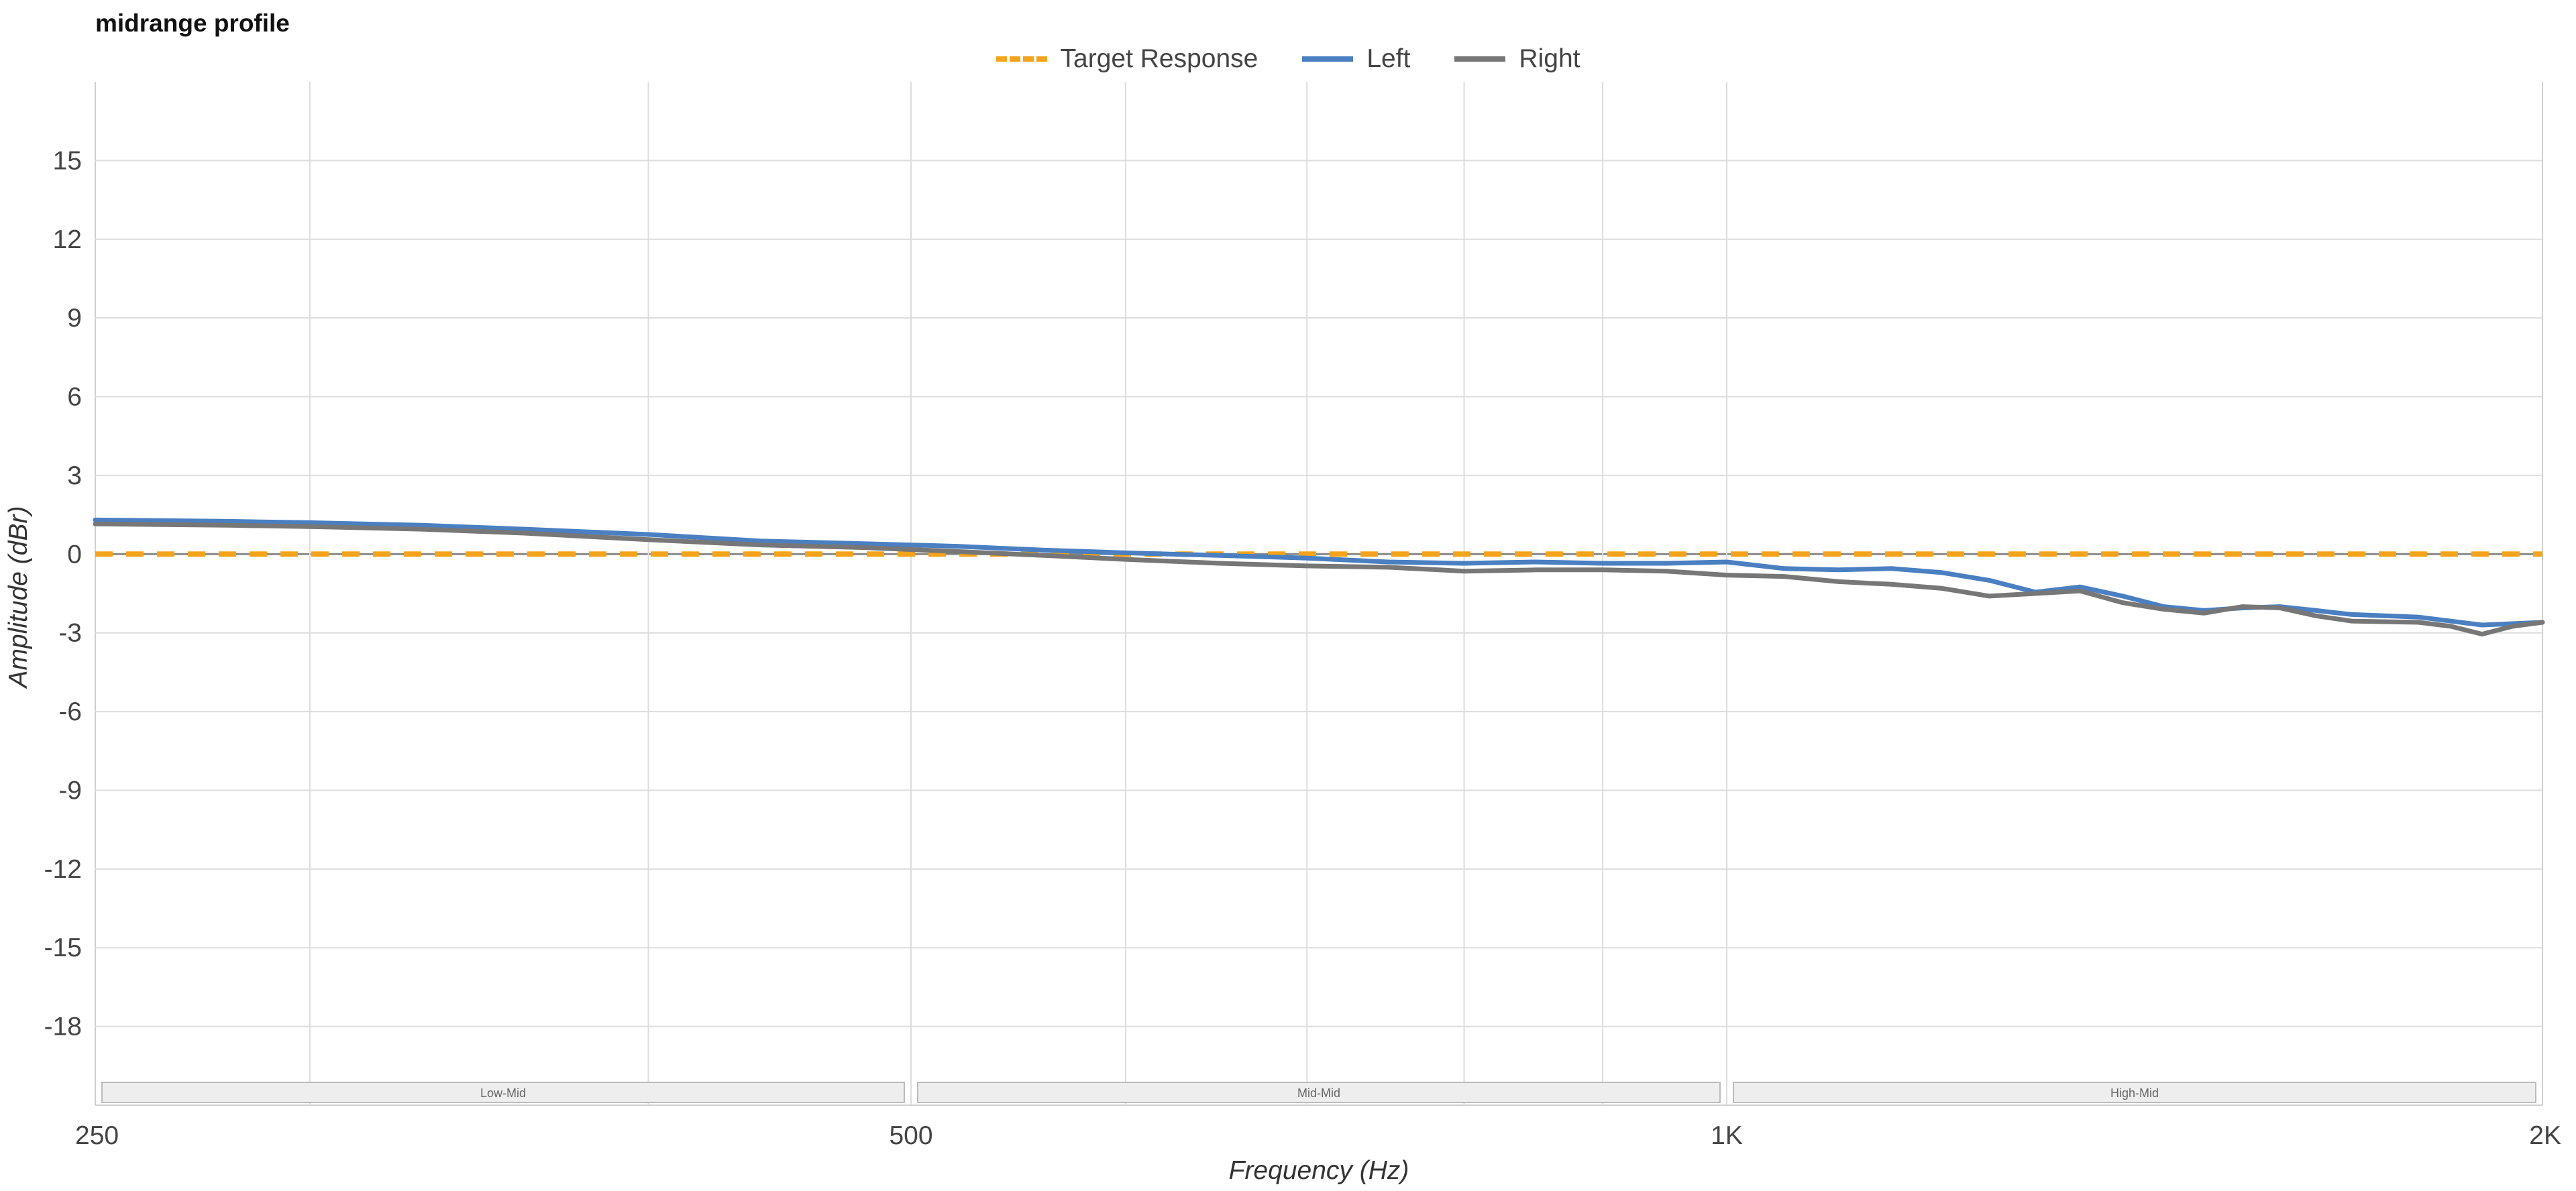 The width and height of the screenshot is (2576, 1191). I want to click on legend: Target Response Left Right, so click(1288, 59).